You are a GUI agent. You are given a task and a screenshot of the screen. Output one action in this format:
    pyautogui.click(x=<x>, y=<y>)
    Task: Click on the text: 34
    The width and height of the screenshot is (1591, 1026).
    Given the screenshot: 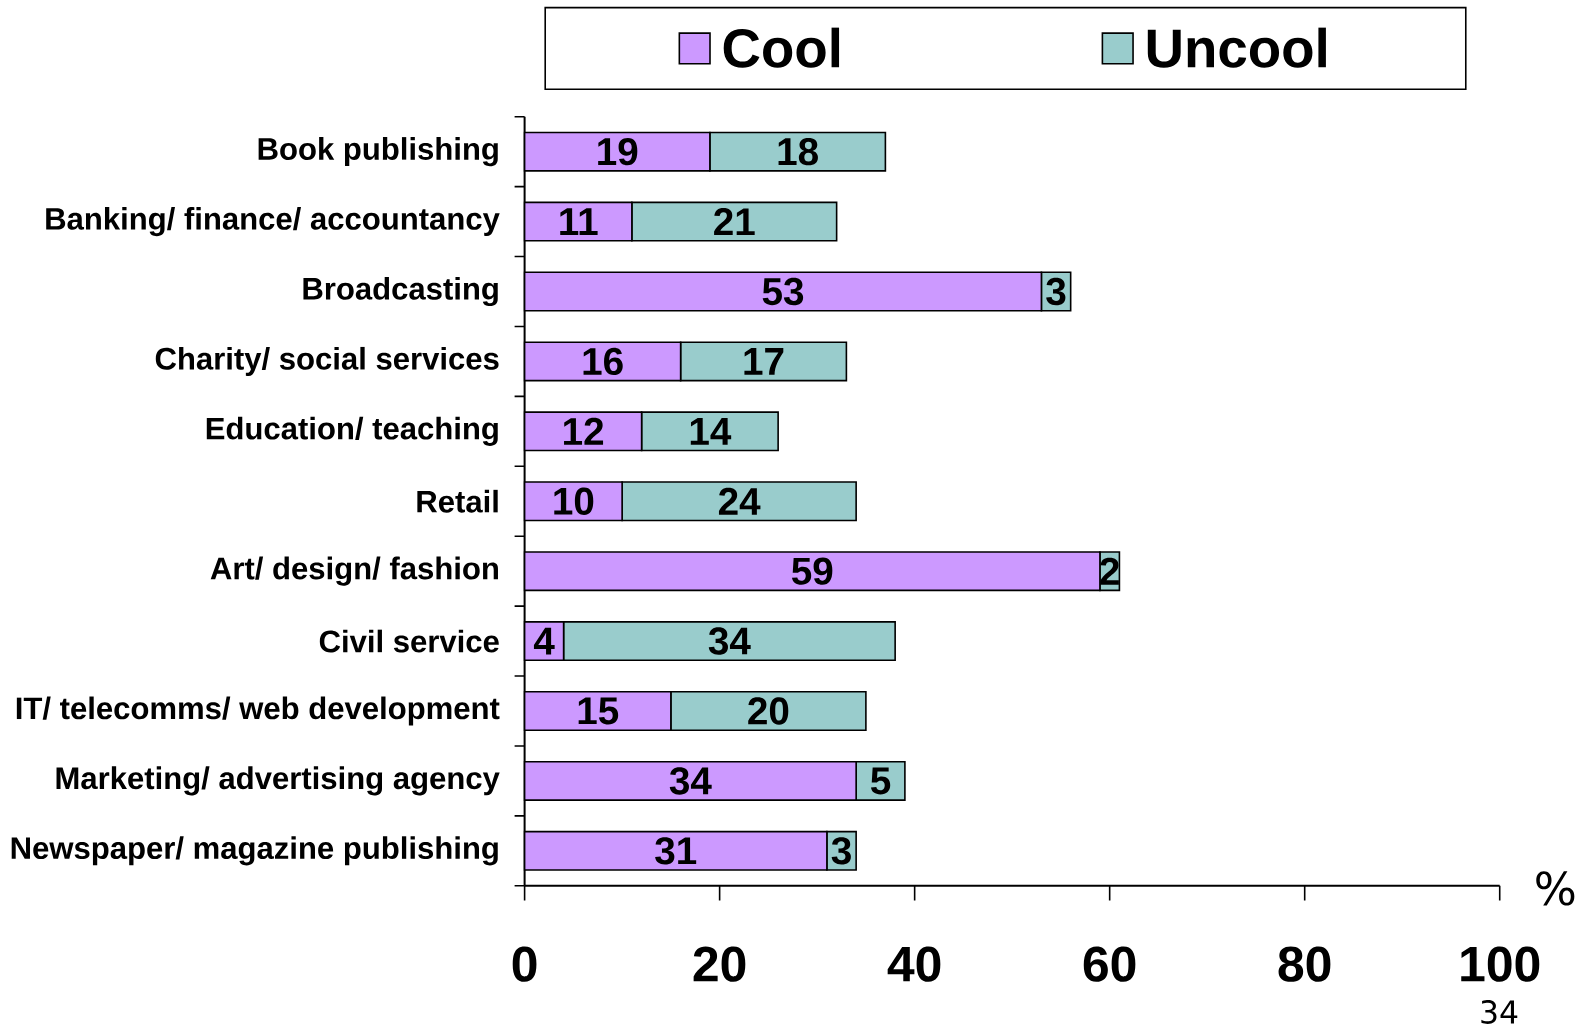 What is the action you would take?
    pyautogui.click(x=1499, y=1012)
    